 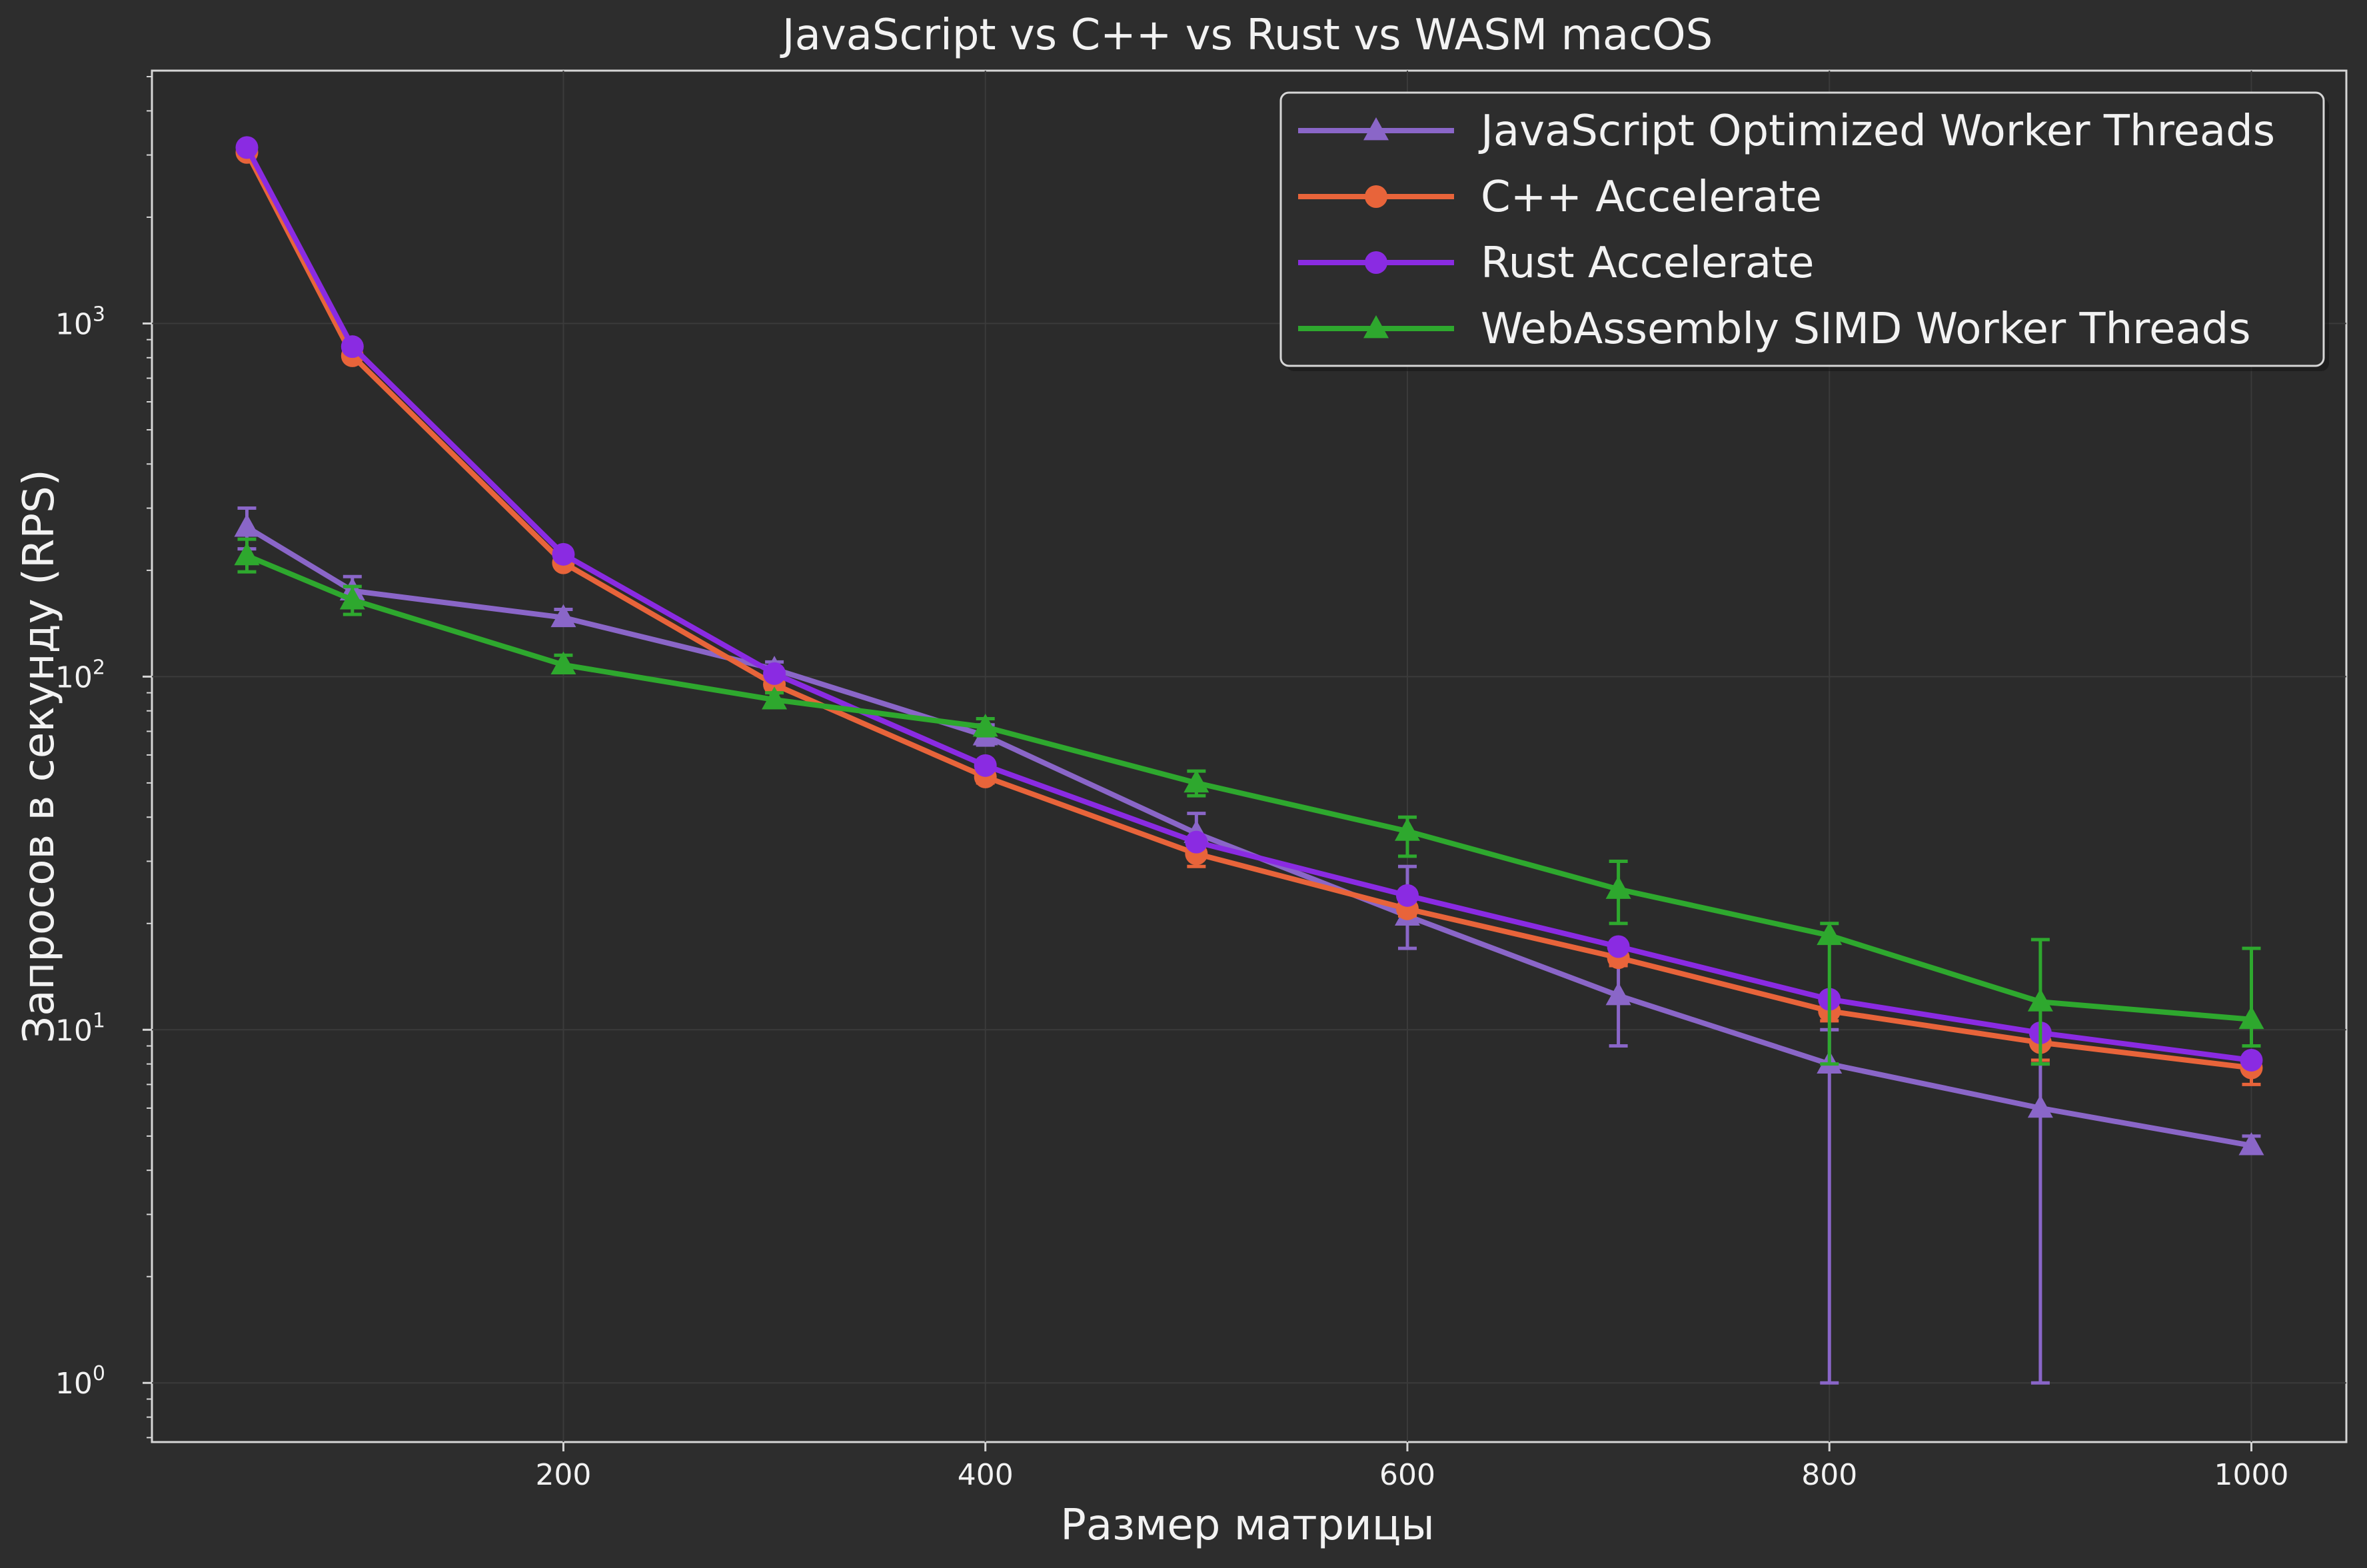 I want to click on legend-item: JavaScript Optimized Worker Threads, so click(x=1786, y=131).